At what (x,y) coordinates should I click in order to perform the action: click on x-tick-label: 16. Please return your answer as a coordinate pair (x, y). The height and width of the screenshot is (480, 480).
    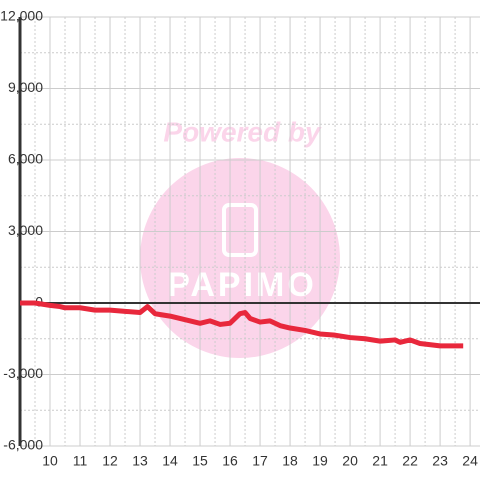
    Looking at the image, I should click on (230, 461).